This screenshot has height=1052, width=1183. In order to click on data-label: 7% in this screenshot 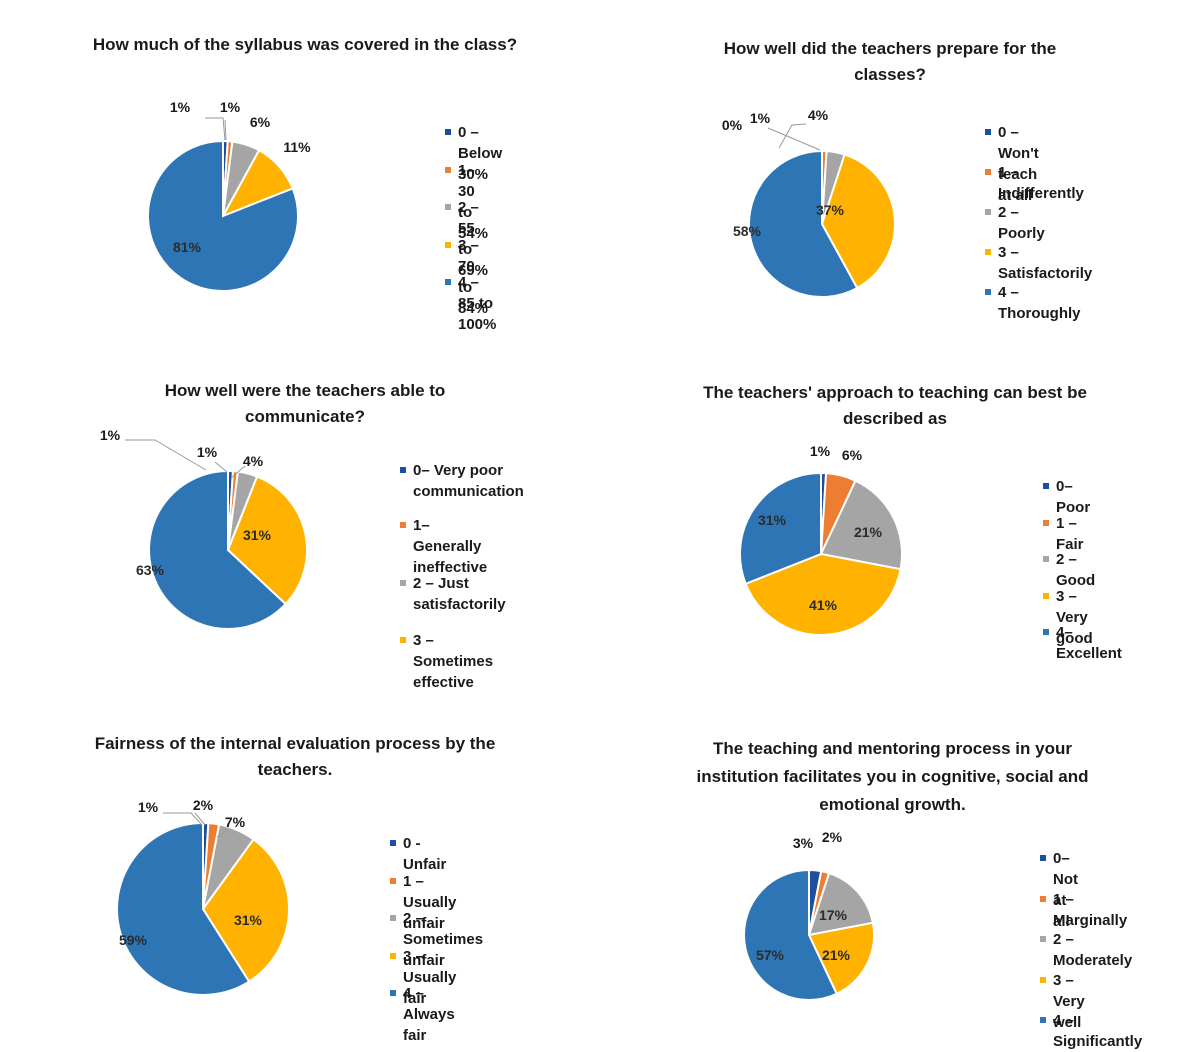, I will do `click(235, 822)`.